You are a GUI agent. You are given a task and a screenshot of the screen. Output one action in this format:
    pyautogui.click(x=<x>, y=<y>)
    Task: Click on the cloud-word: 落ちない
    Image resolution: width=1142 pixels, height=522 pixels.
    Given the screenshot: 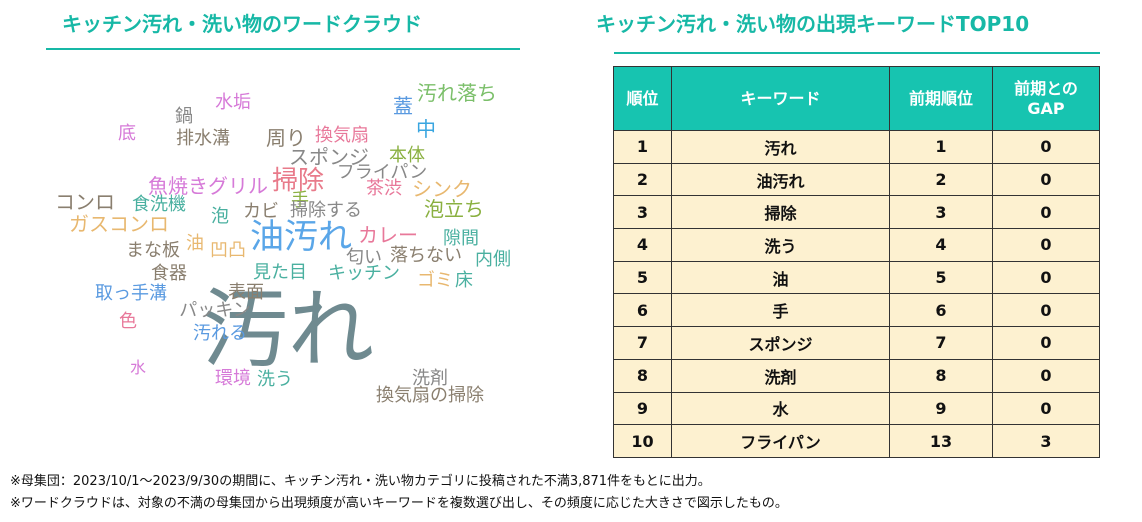 What is the action you would take?
    pyautogui.click(x=426, y=255)
    